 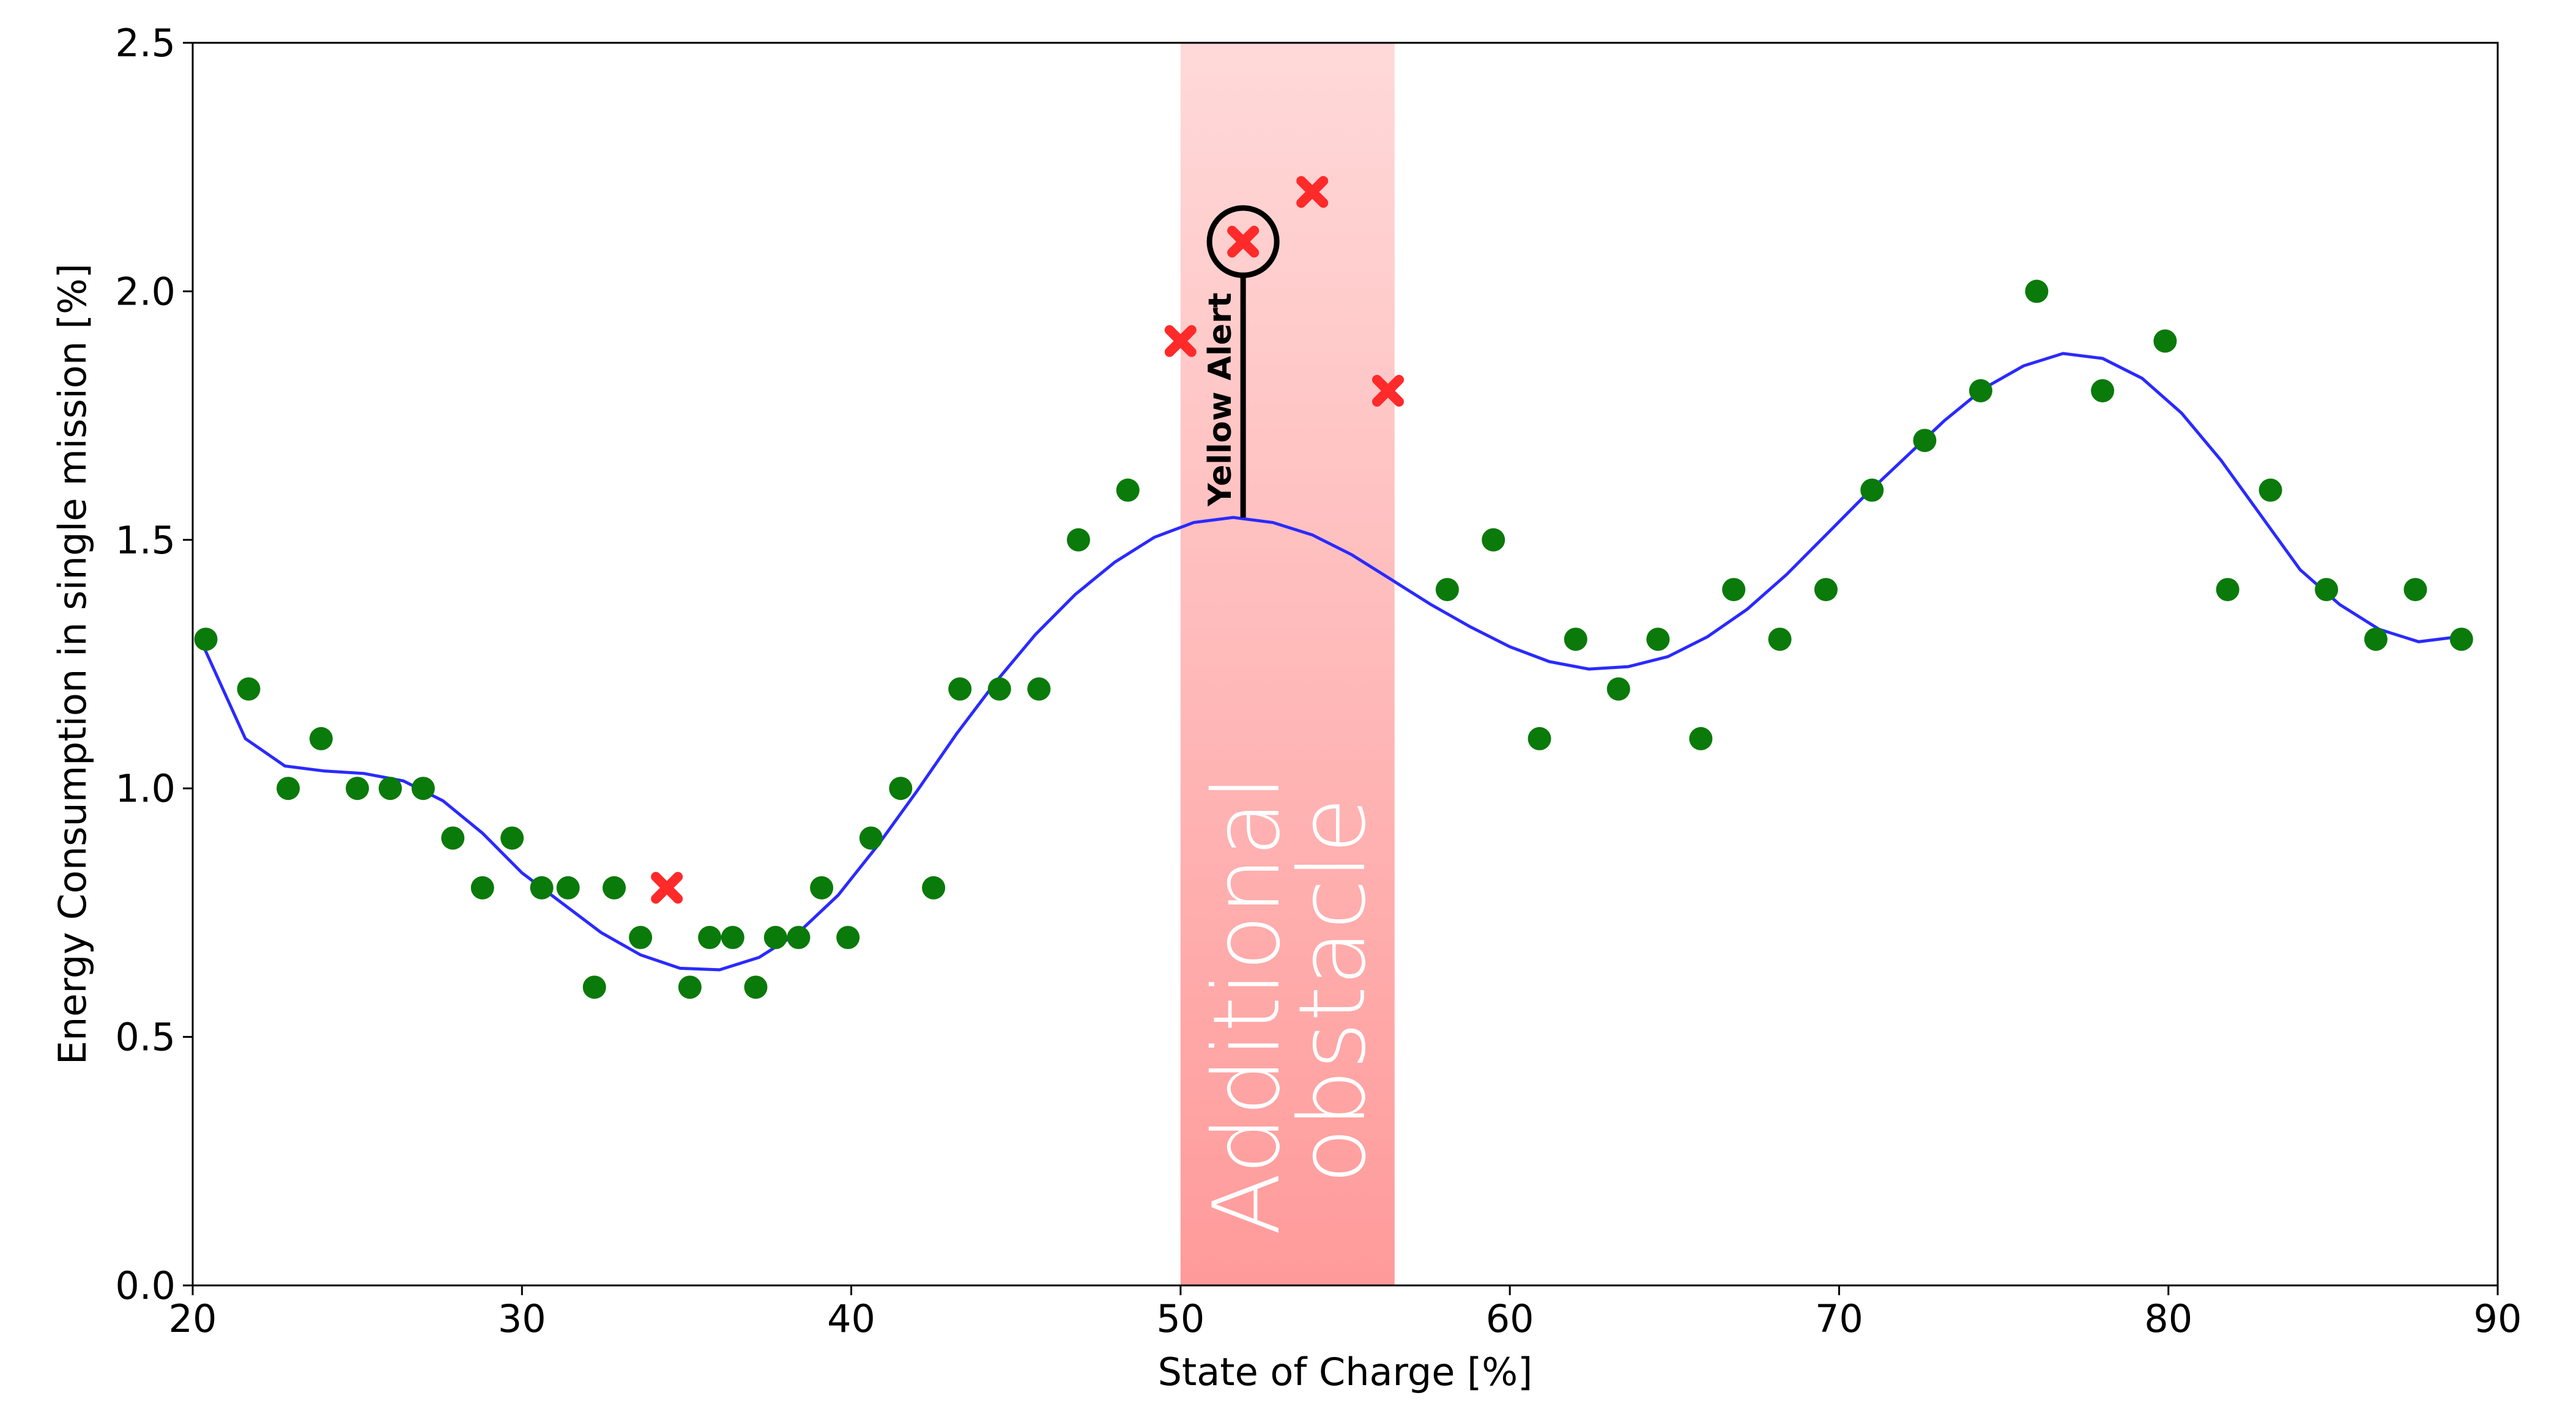 What do you see at coordinates (145, 788) in the screenshot?
I see `y-tick-label: 1.0` at bounding box center [145, 788].